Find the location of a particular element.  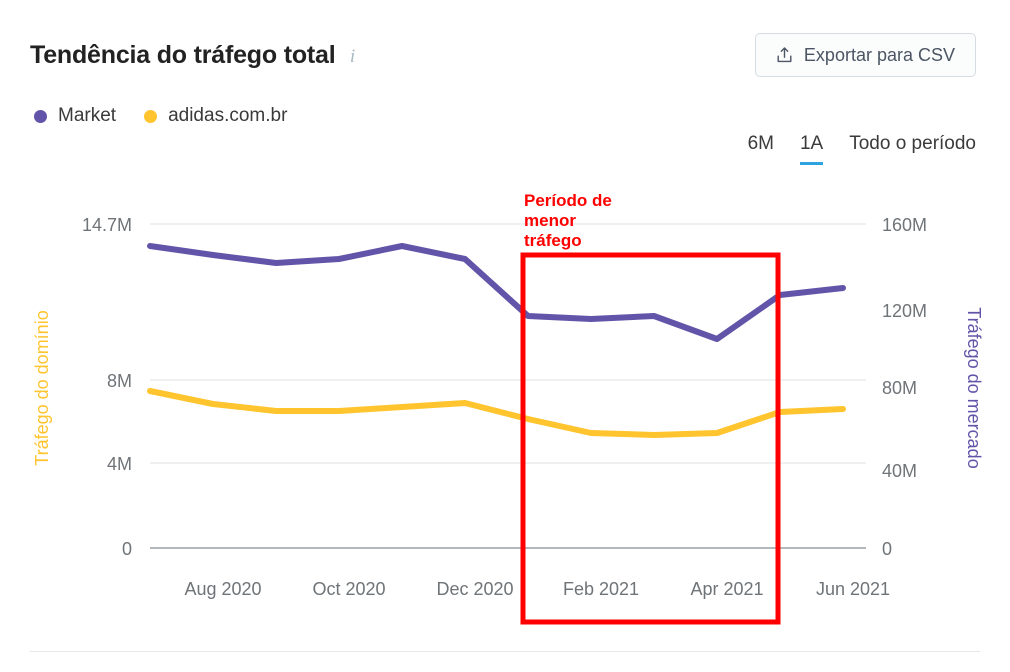

highlight-region-box is located at coordinates (650, 438).